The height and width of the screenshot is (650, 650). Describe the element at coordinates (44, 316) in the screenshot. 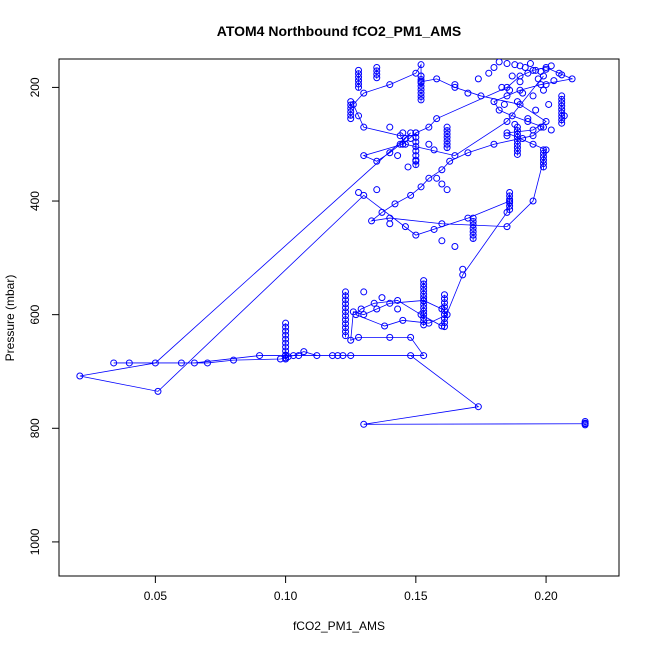

I see `y-axis: 200 400 600 800 1000` at that location.